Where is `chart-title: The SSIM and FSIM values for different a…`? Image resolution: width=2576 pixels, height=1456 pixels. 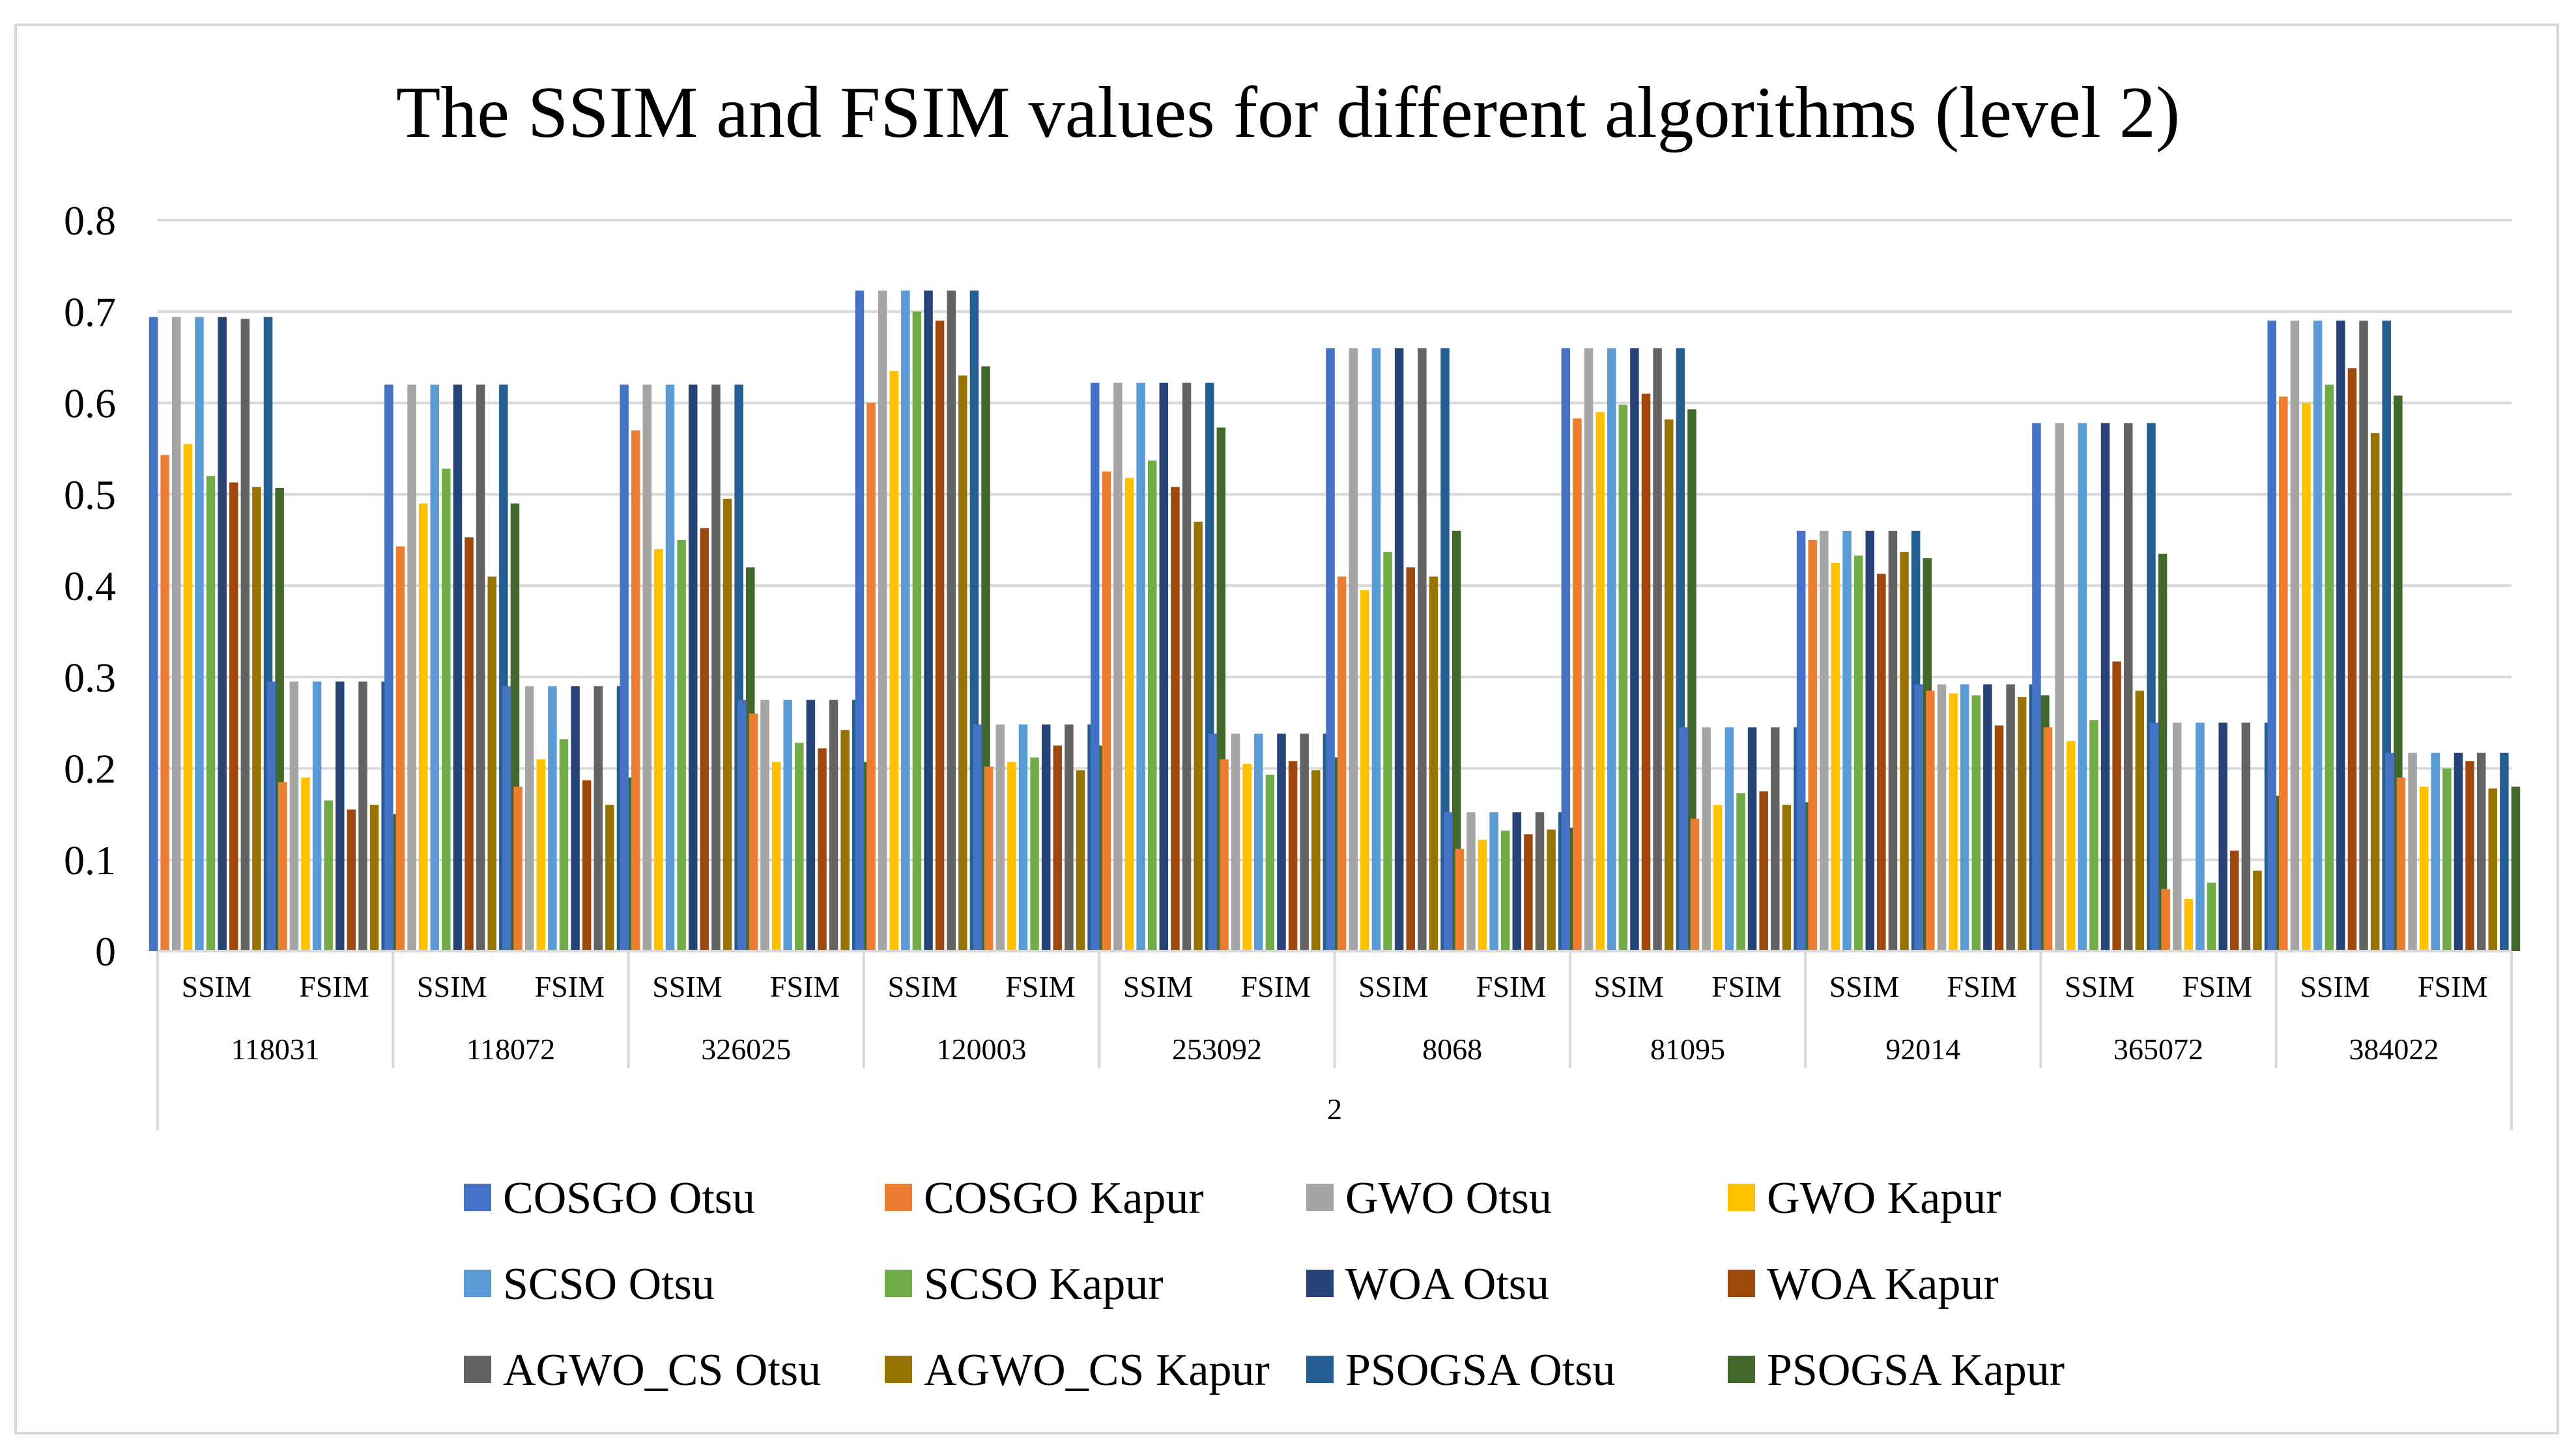
chart-title: The SSIM and FSIM values for different a… is located at coordinates (1288, 112).